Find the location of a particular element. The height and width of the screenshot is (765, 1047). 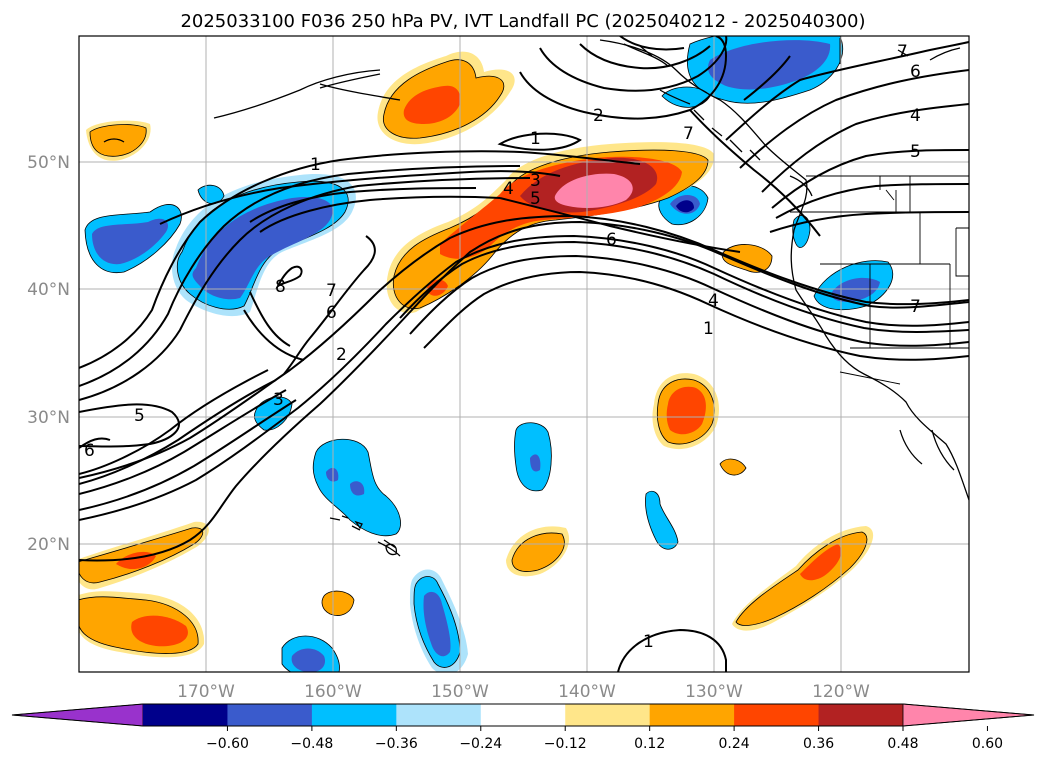

longitude-labels: 170°W 160°W 150°W 140°W 130°W 120°W is located at coordinates (523, 692).